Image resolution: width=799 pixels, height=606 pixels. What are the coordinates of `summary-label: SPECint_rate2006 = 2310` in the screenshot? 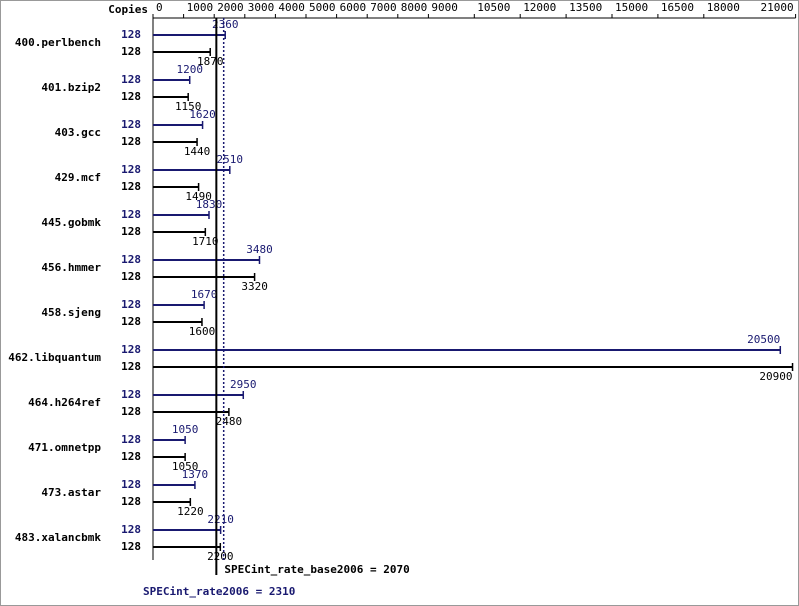 It's located at (219, 591).